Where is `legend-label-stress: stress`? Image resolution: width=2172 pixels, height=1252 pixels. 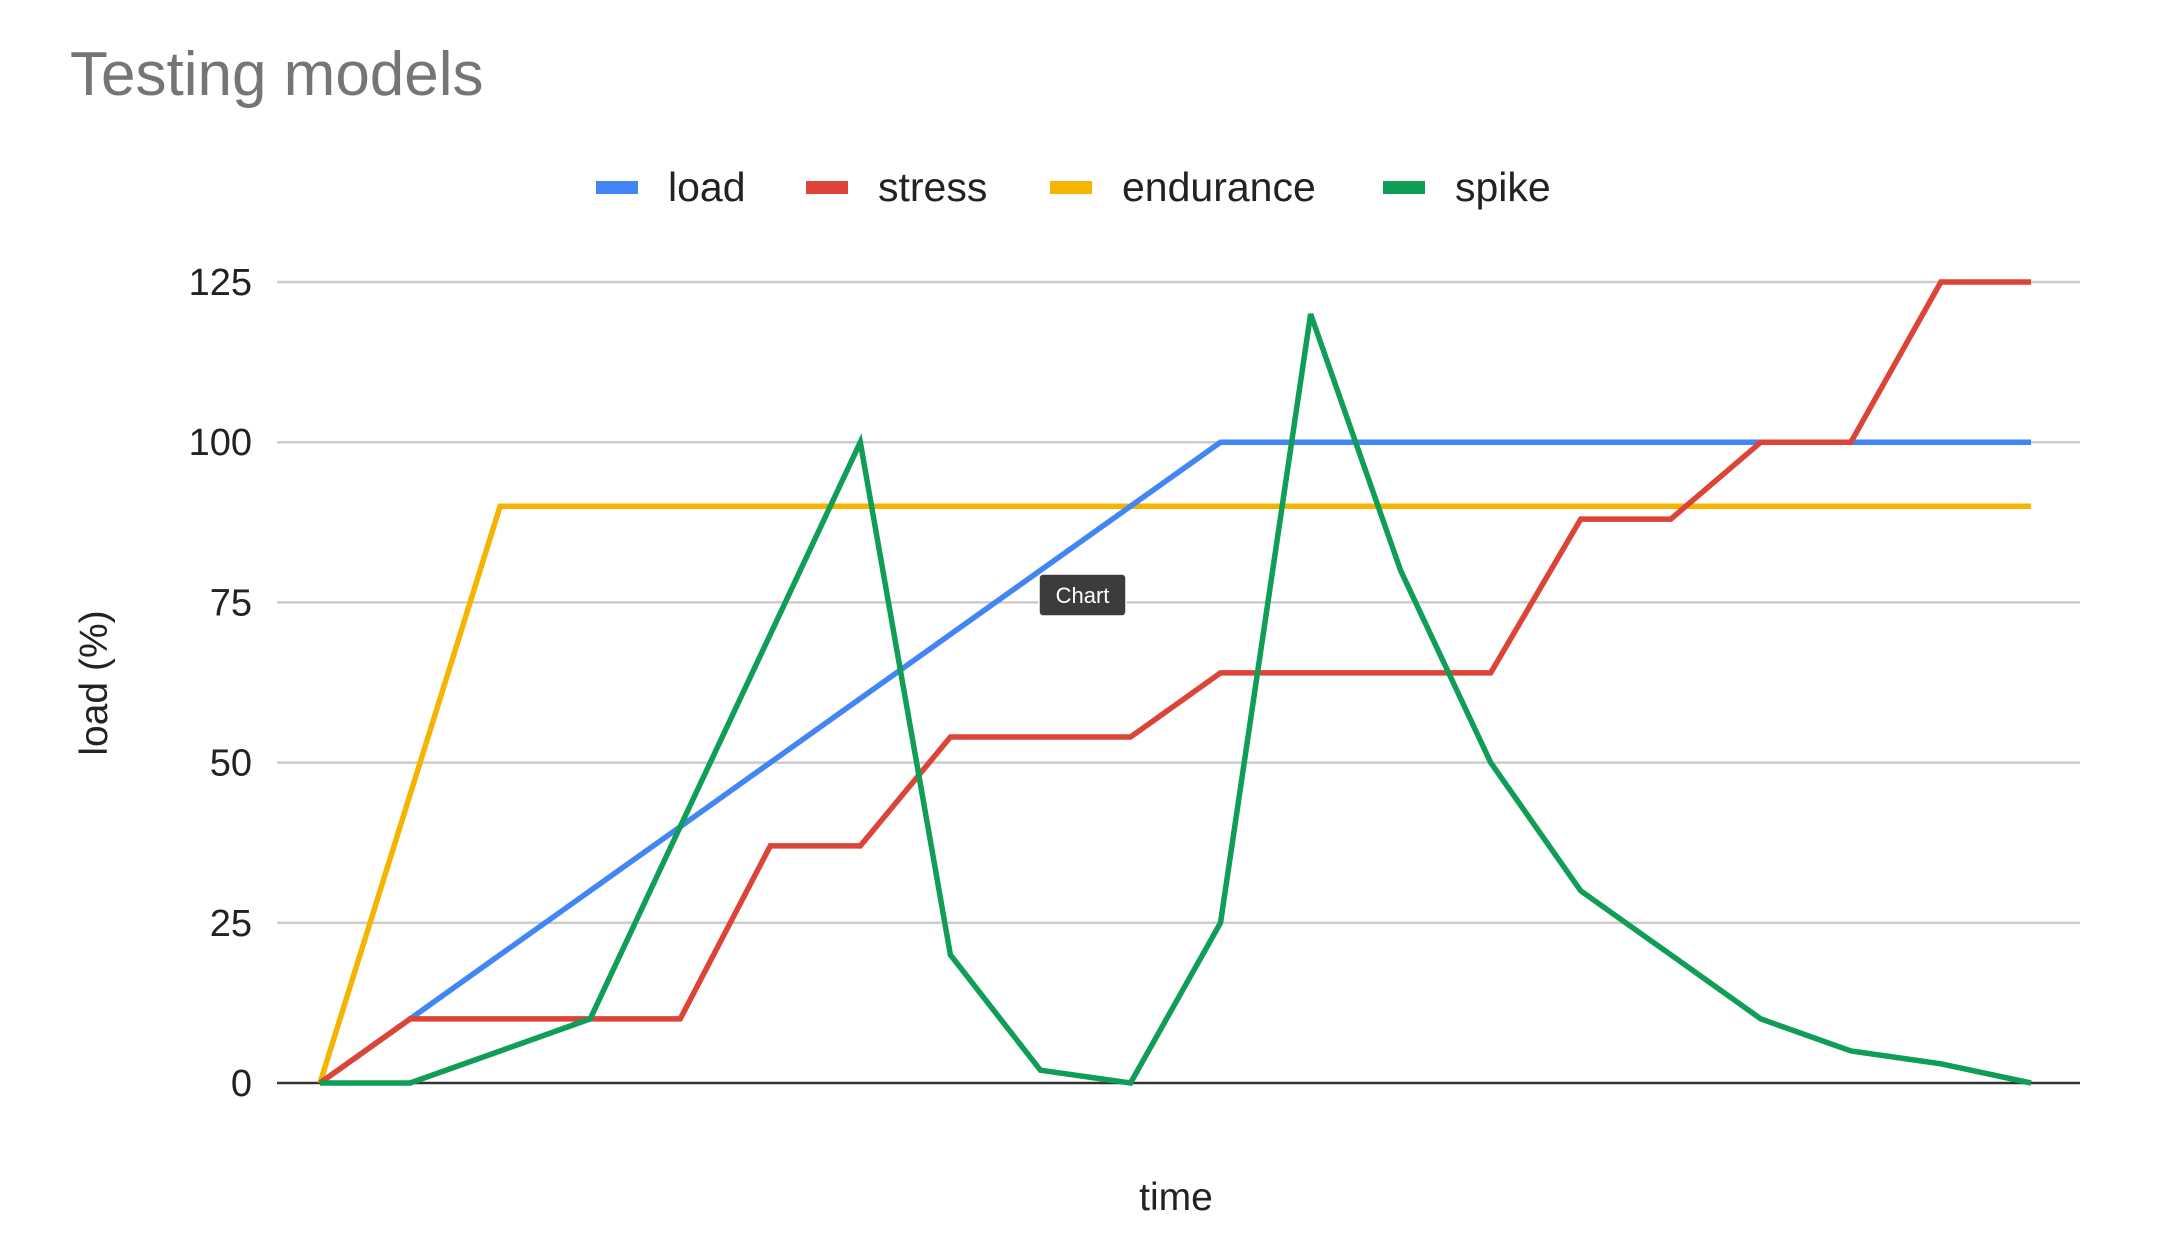 legend-label-stress: stress is located at coordinates (932, 187).